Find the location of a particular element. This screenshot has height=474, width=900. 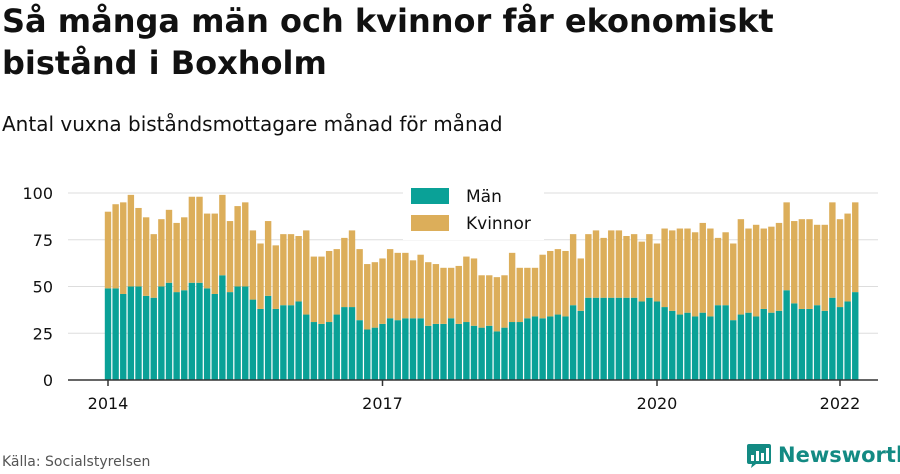

legend-label-men: Män is located at coordinates (484, 197).